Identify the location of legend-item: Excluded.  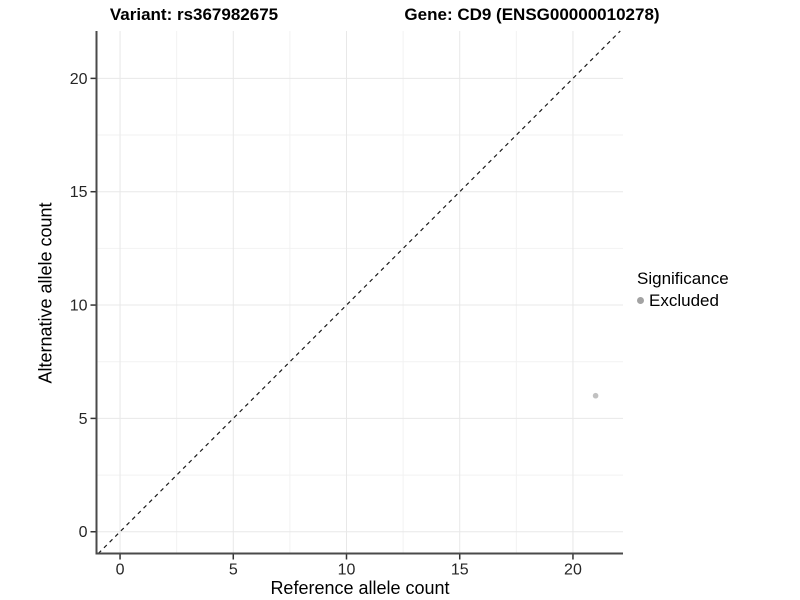
(683, 300).